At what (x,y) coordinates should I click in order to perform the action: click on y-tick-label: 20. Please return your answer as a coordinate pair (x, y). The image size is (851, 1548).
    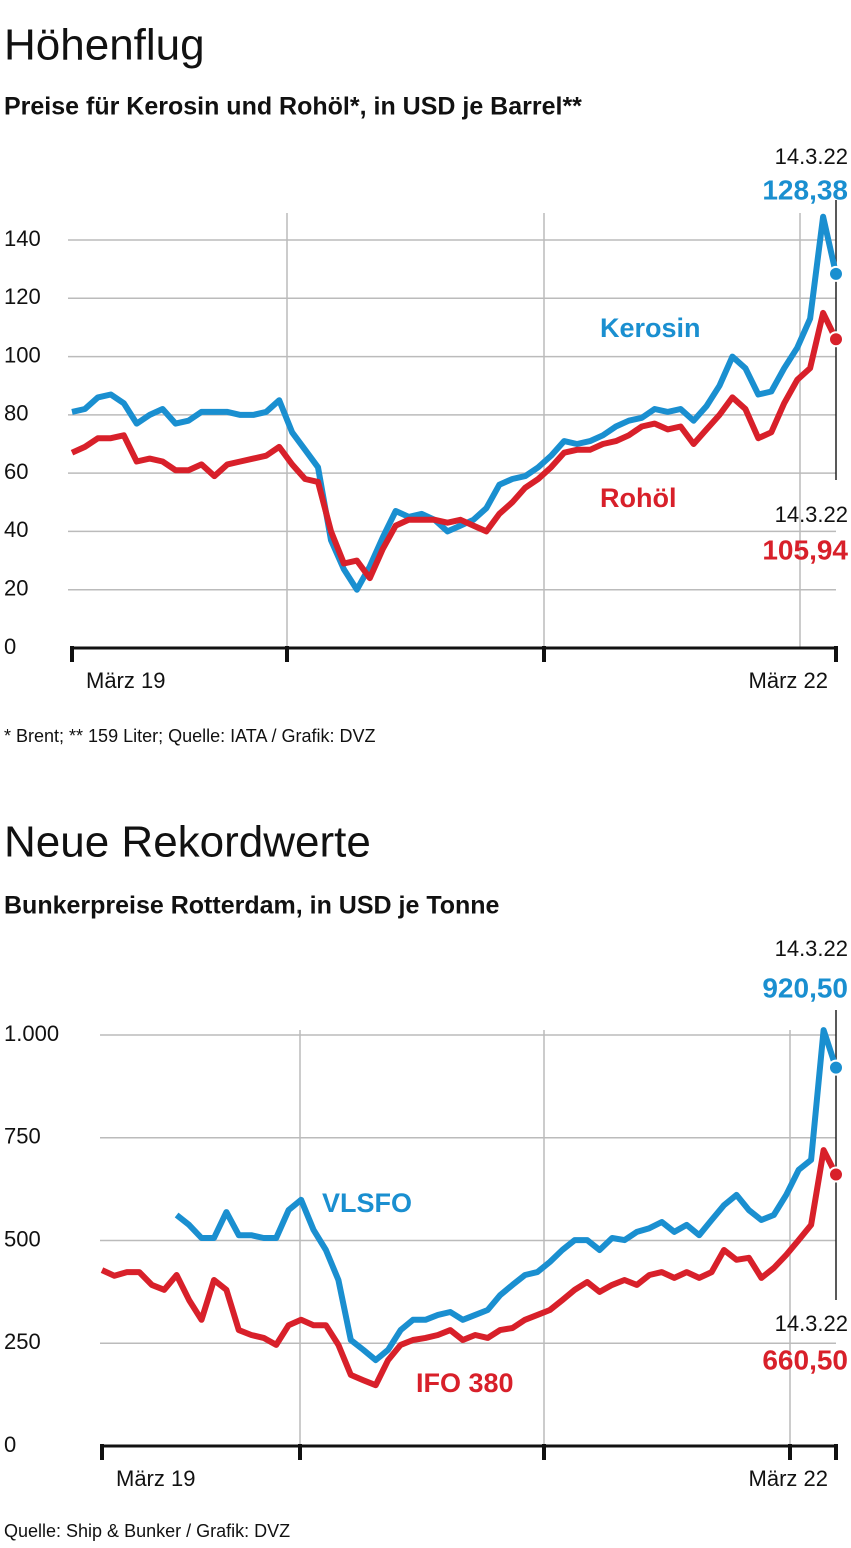
    Looking at the image, I should click on (16, 588).